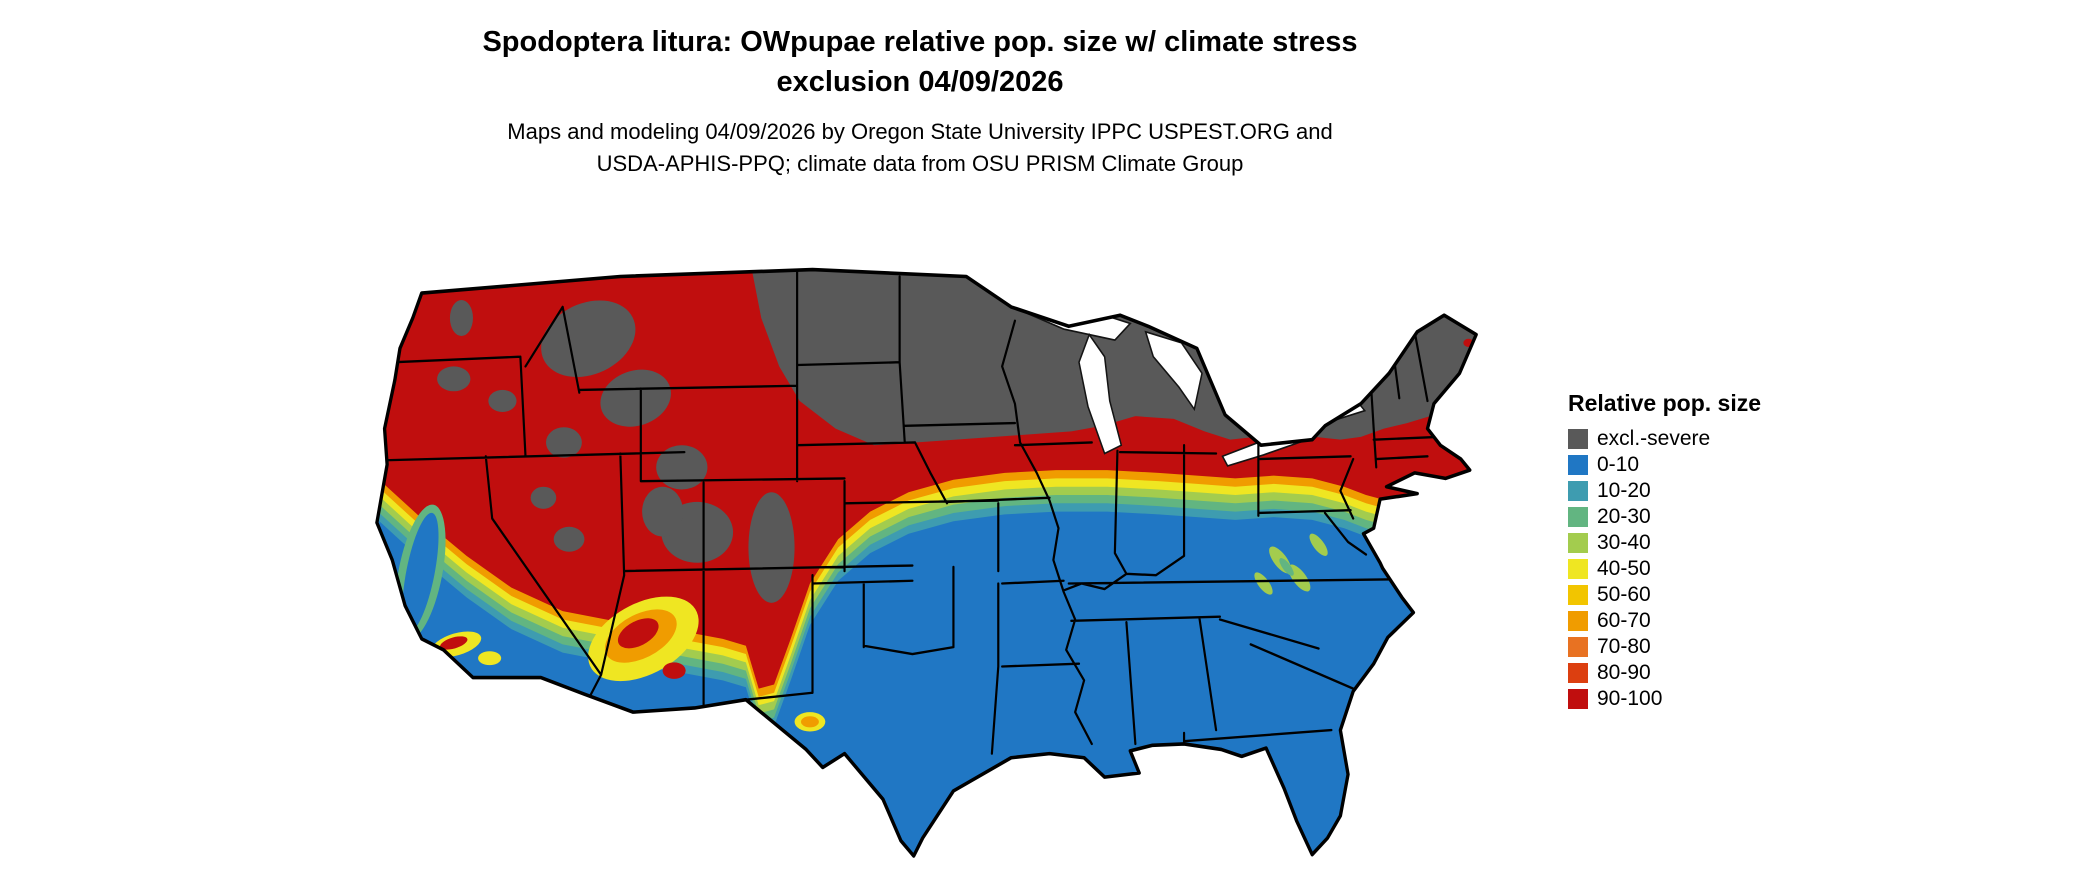  I want to click on legend-item: 30-40, so click(1664, 542).